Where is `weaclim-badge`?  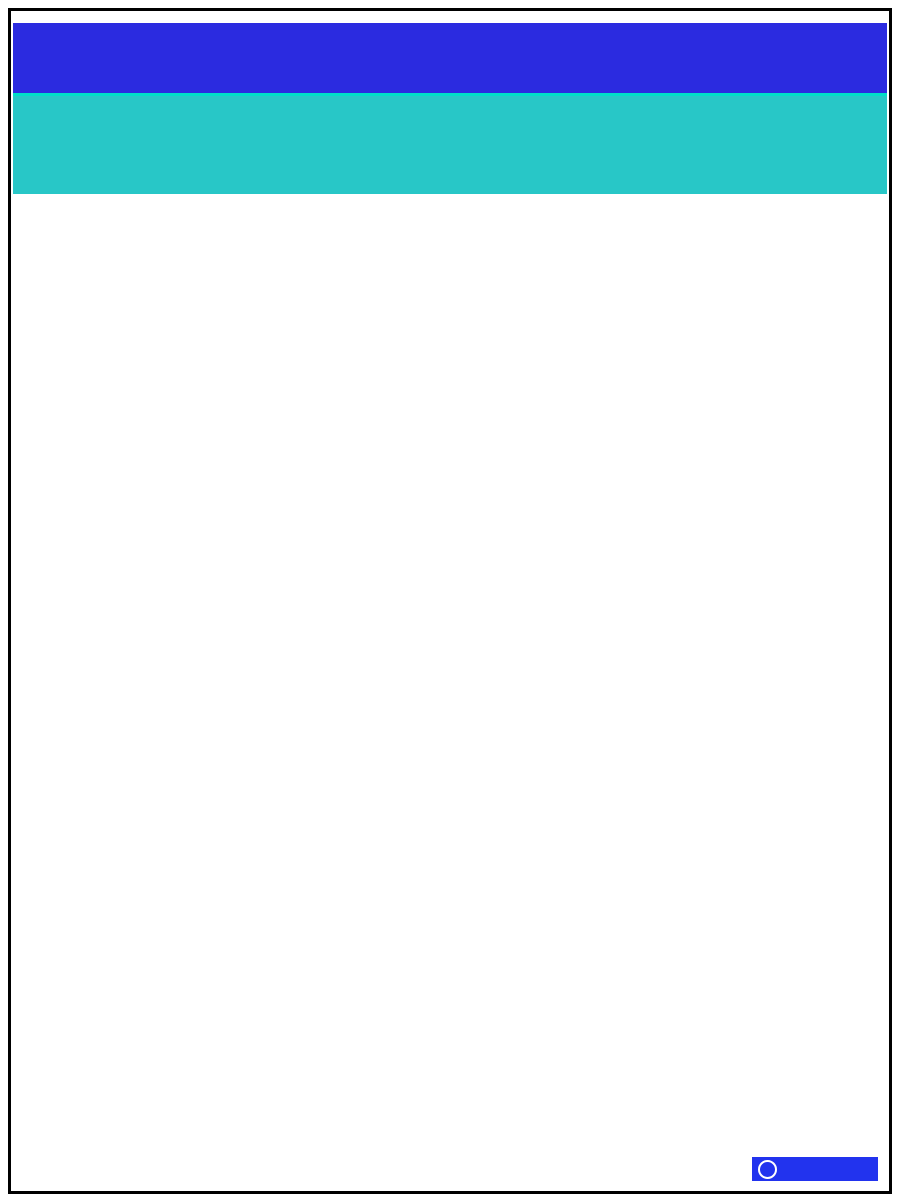
weaclim-badge is located at coordinates (815, 1169).